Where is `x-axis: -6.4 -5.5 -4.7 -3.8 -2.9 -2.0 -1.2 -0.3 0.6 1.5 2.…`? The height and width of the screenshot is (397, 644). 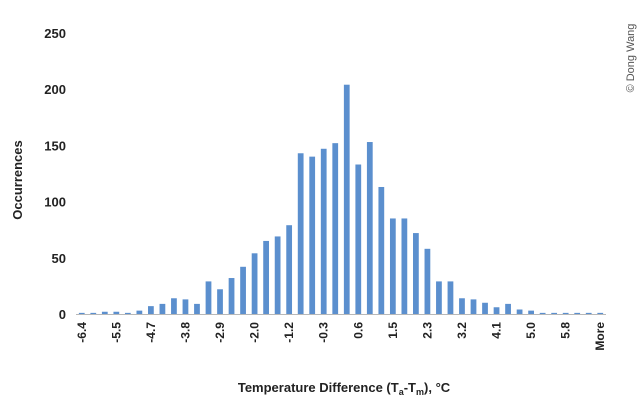 x-axis: -6.4 -5.5 -4.7 -3.8 -2.9 -2.0 -1.2 -0.3 0.6 1.5 2.… is located at coordinates (341, 332).